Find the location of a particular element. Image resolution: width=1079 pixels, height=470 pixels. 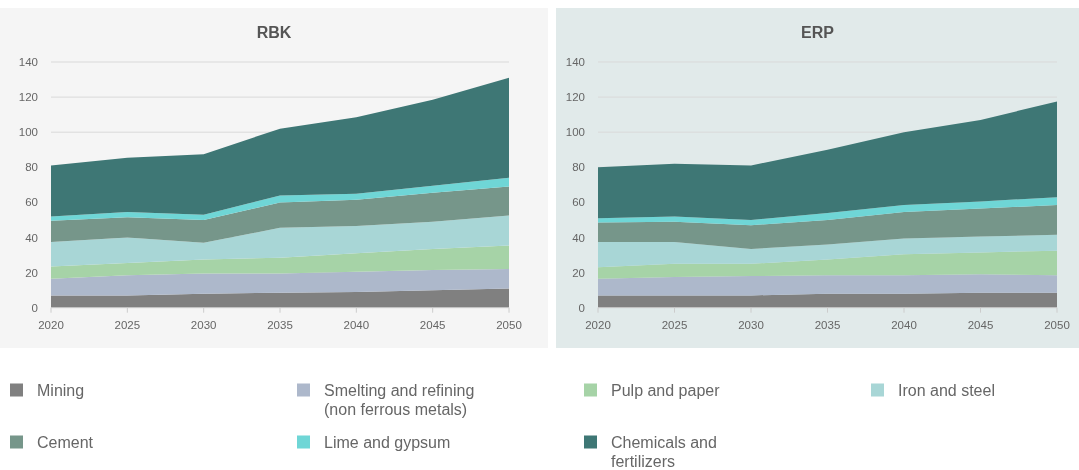

legend-label: Cement is located at coordinates (65, 442).